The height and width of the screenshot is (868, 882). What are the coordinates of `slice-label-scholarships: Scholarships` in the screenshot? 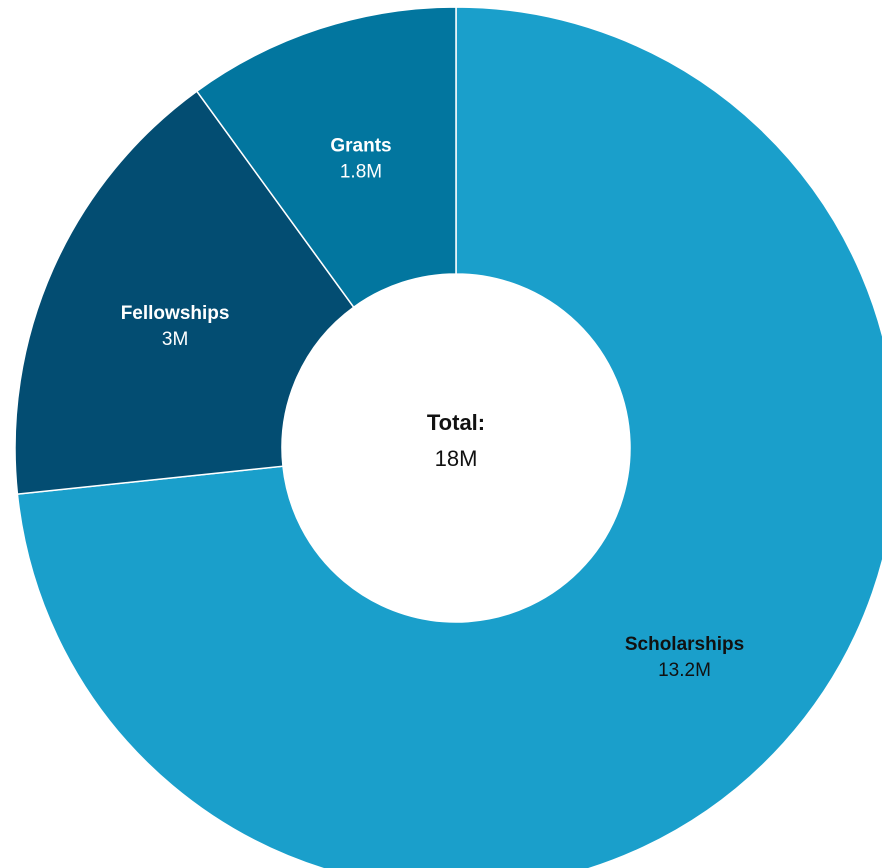 It's located at (684, 644).